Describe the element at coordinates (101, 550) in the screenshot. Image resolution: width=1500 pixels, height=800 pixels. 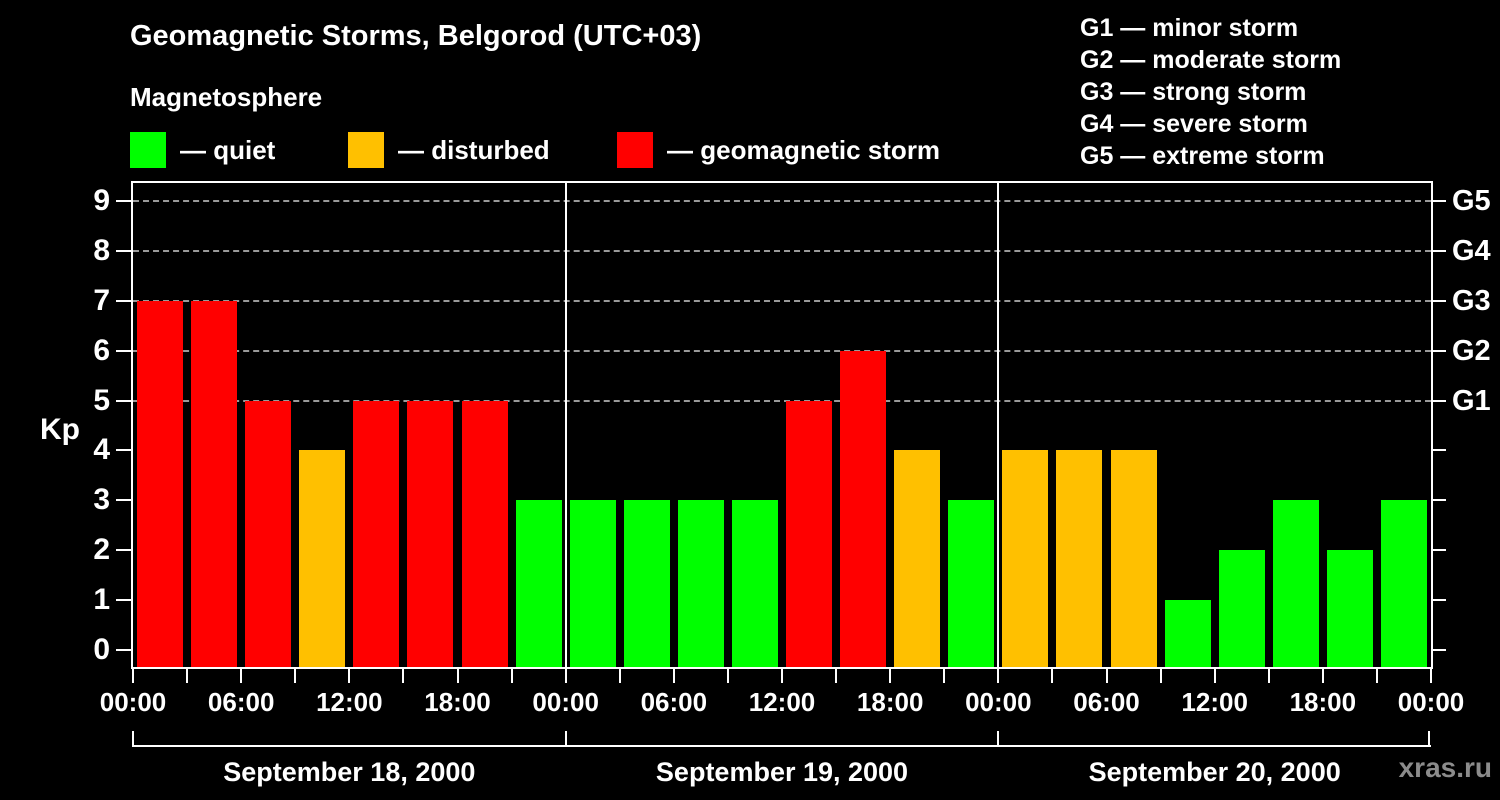
I see `y-axis-label: 2` at that location.